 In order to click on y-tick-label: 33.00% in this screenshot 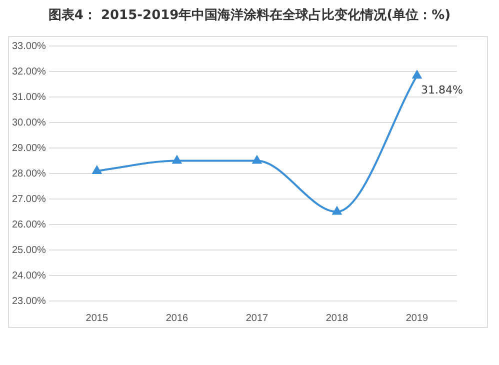, I will do `click(29, 46)`.